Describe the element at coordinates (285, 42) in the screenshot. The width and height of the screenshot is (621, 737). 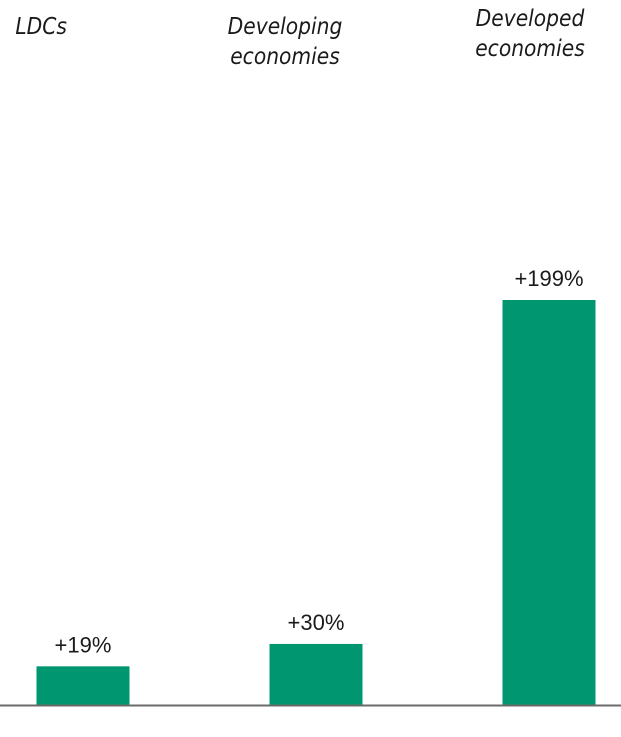
I see `category-label-developing-economies: Developing economies` at that location.